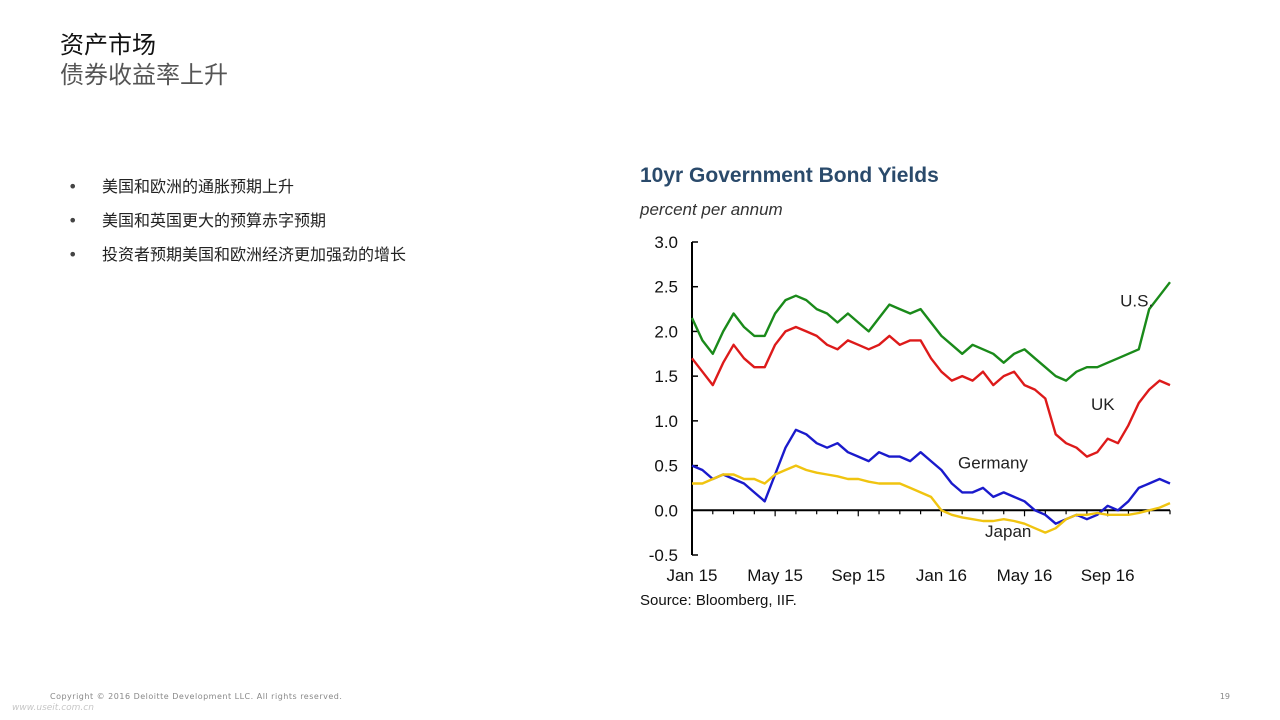 The width and height of the screenshot is (1280, 720). I want to click on x-tick-label: May 15, so click(775, 575).